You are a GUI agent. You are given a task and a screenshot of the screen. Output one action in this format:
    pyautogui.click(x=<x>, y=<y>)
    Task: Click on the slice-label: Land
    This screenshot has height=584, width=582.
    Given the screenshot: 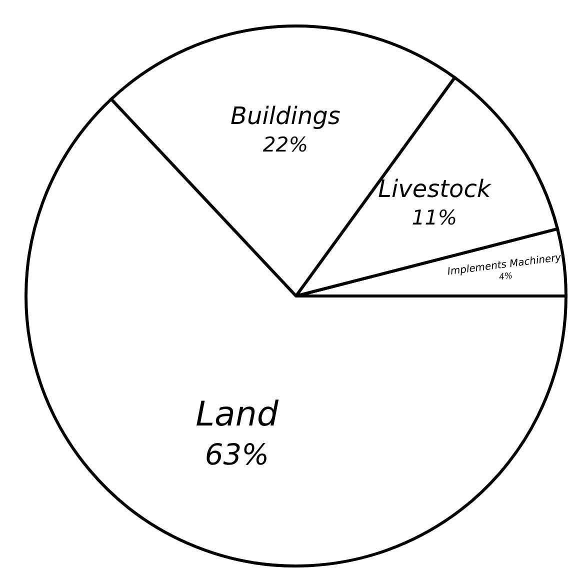 What is the action you would take?
    pyautogui.click(x=237, y=414)
    